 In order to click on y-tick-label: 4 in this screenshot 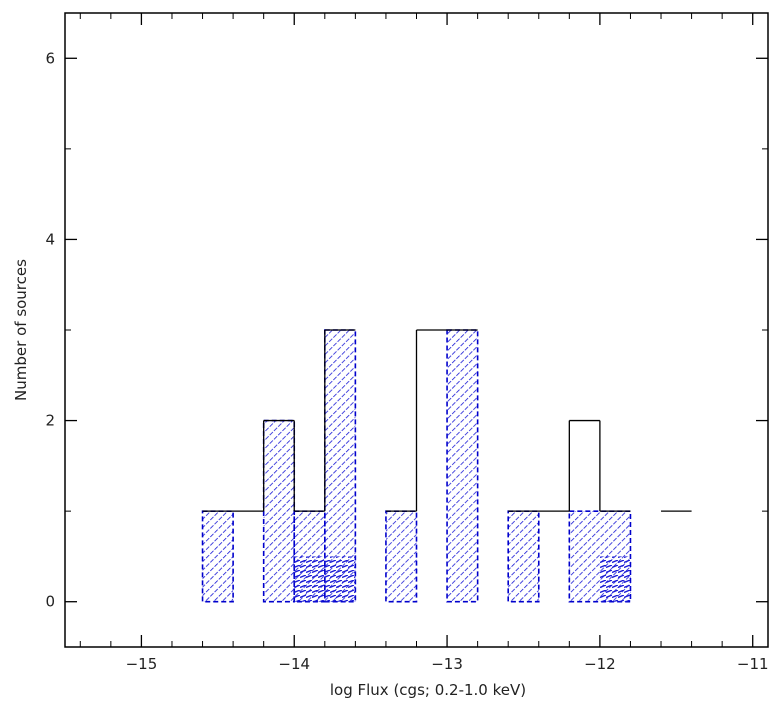, I will do `click(50, 239)`.